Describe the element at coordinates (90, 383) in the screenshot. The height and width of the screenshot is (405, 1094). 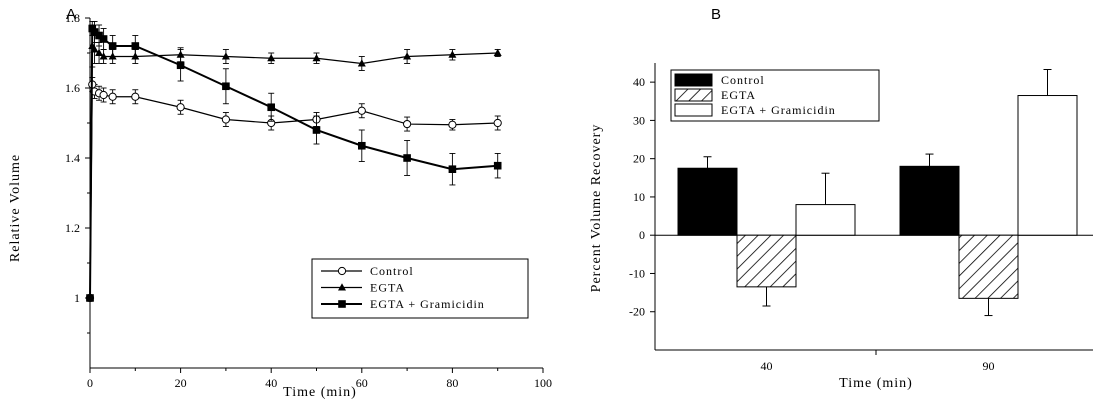
I see `x-tick-label: 0` at that location.